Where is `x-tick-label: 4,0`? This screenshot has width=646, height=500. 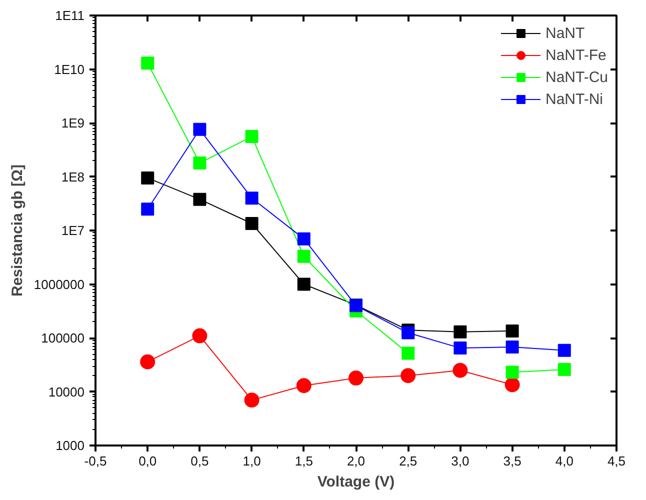
x-tick-label: 4,0 is located at coordinates (564, 461).